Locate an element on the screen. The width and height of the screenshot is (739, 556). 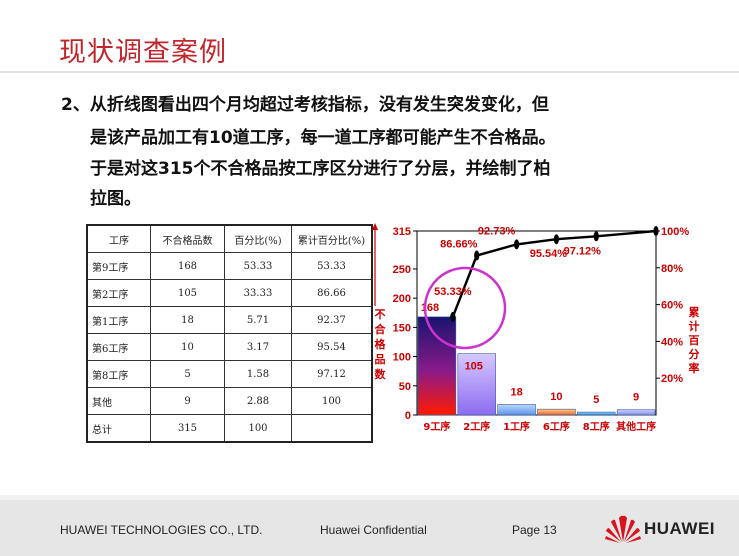
footer-confidential: Huawei Confidential is located at coordinates (373, 530).